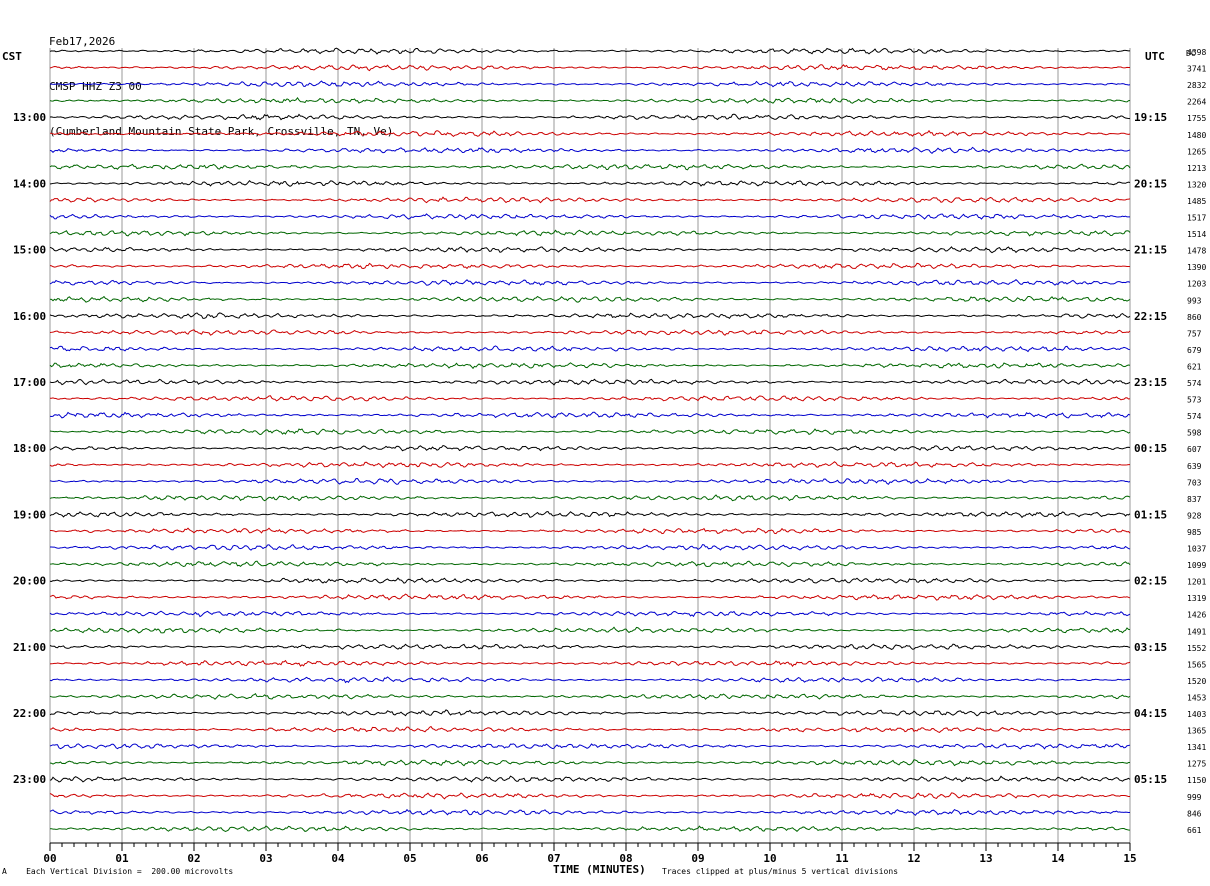 This screenshot has height=886, width=1210. What do you see at coordinates (122, 858) in the screenshot?
I see `x-tick-label: 01` at bounding box center [122, 858].